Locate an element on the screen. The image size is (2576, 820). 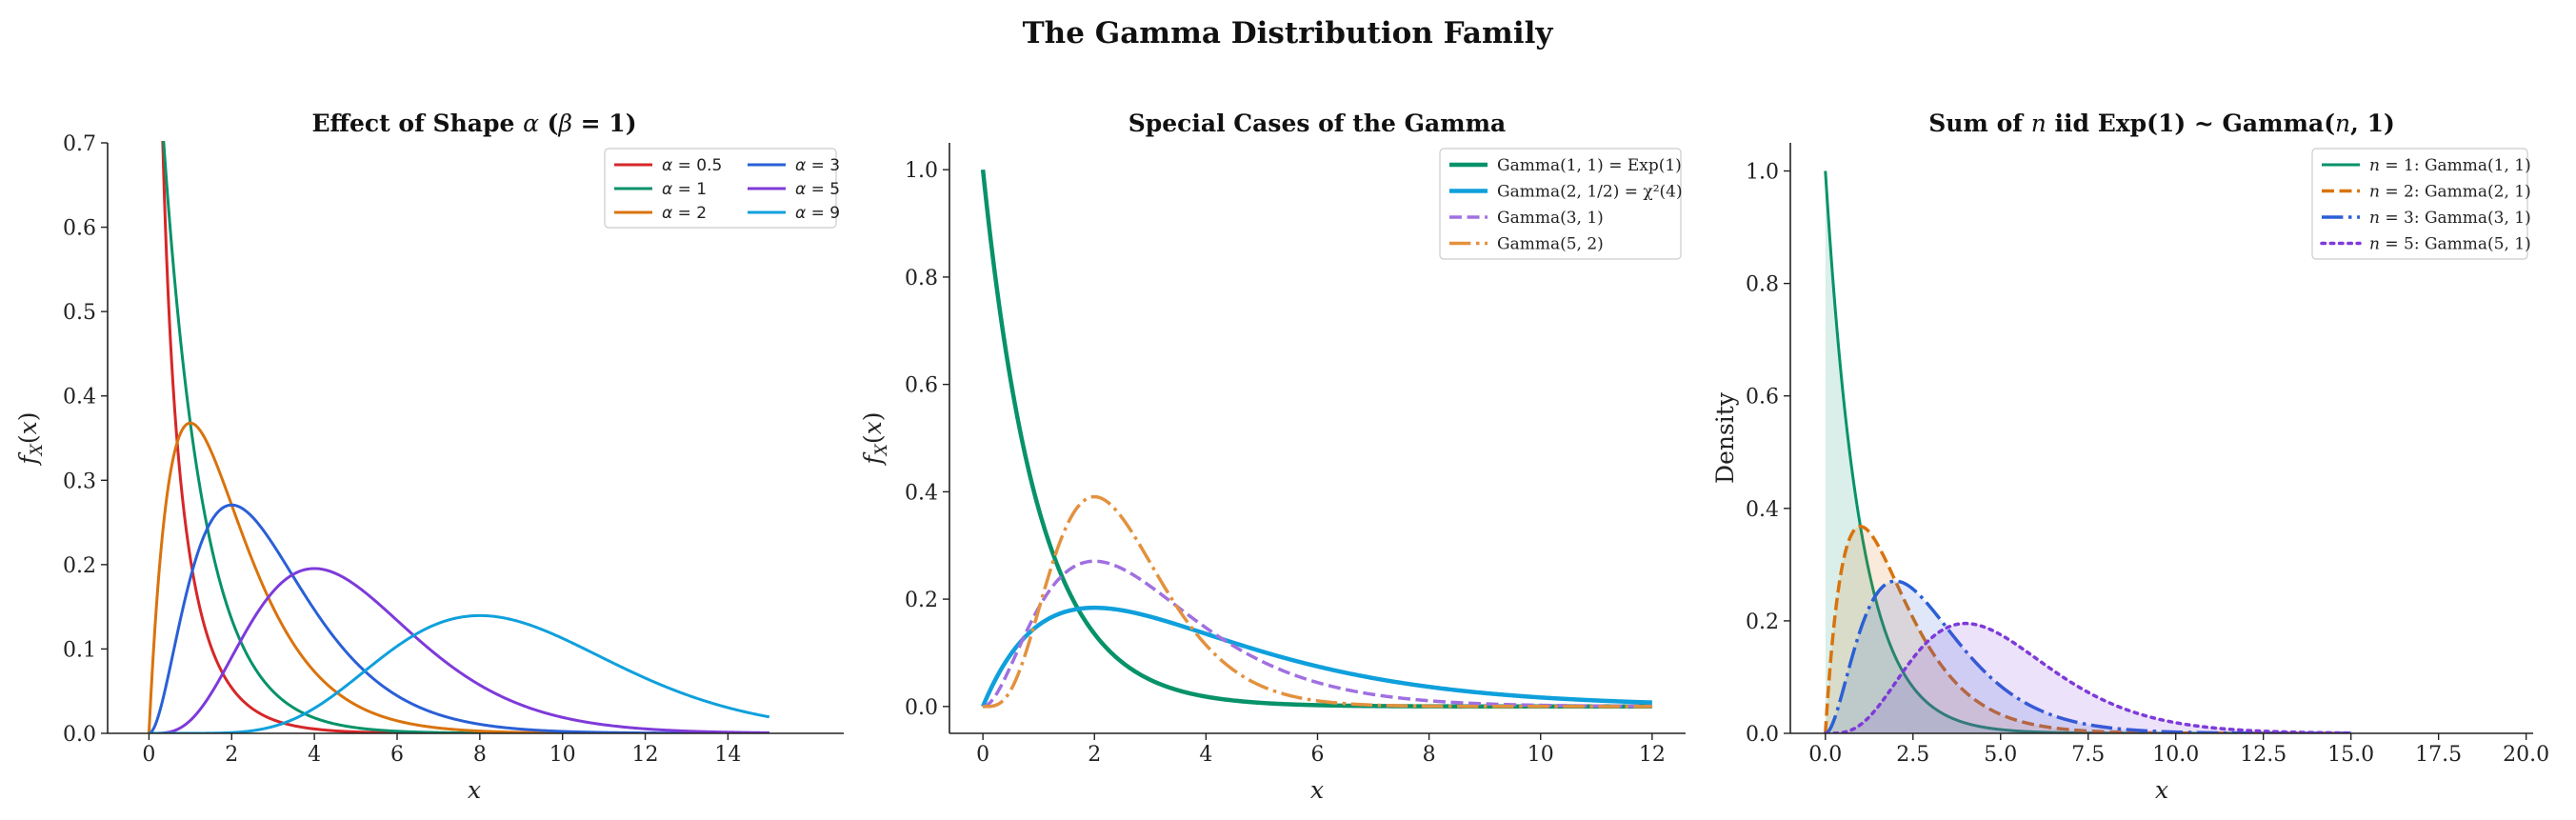
x-tick-label: 2.5 is located at coordinates (1912, 755).